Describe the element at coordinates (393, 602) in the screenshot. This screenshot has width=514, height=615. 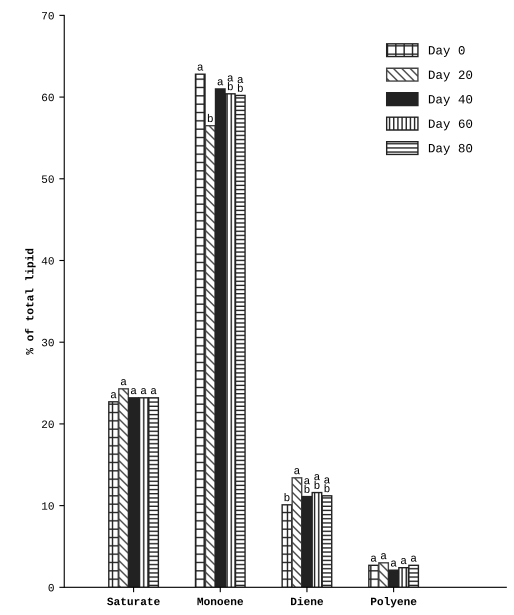
I see `x-tick-label: Polyene` at that location.